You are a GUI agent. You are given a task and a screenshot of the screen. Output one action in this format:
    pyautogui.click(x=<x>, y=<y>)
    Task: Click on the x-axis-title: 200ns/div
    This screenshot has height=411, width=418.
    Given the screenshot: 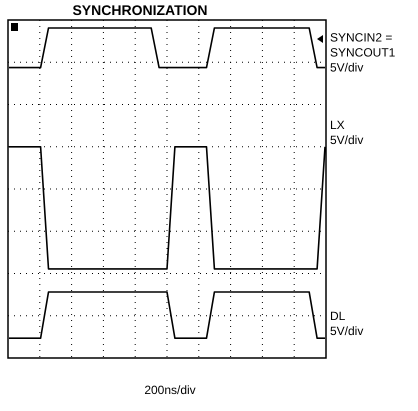 What is the action you would take?
    pyautogui.click(x=170, y=390)
    